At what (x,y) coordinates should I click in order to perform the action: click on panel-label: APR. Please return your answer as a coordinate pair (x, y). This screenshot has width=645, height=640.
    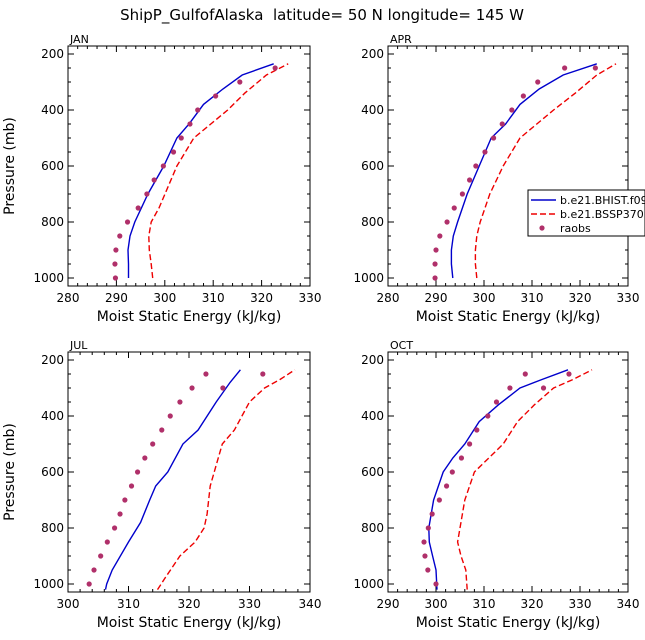
    Looking at the image, I should click on (401, 39).